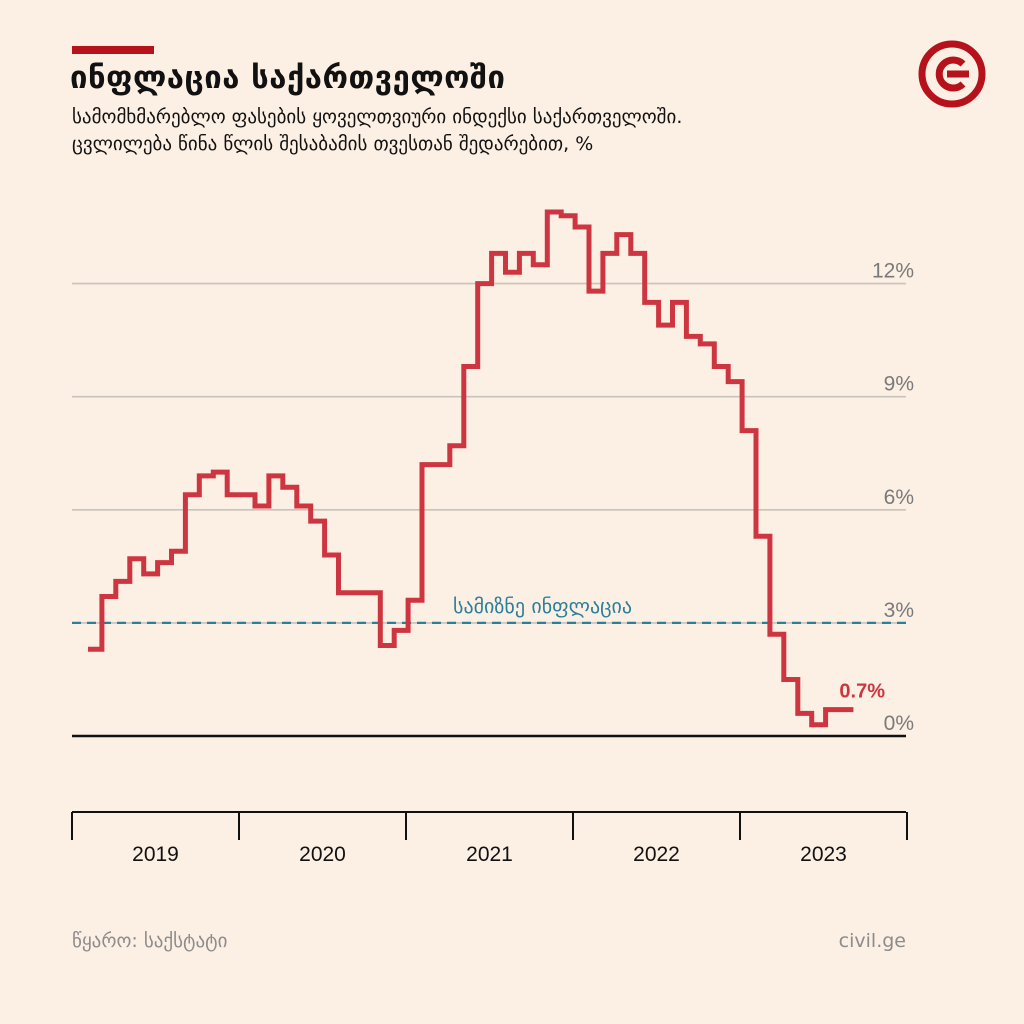 This screenshot has height=1024, width=1024. I want to click on y-tick-label: 3%, so click(899, 610).